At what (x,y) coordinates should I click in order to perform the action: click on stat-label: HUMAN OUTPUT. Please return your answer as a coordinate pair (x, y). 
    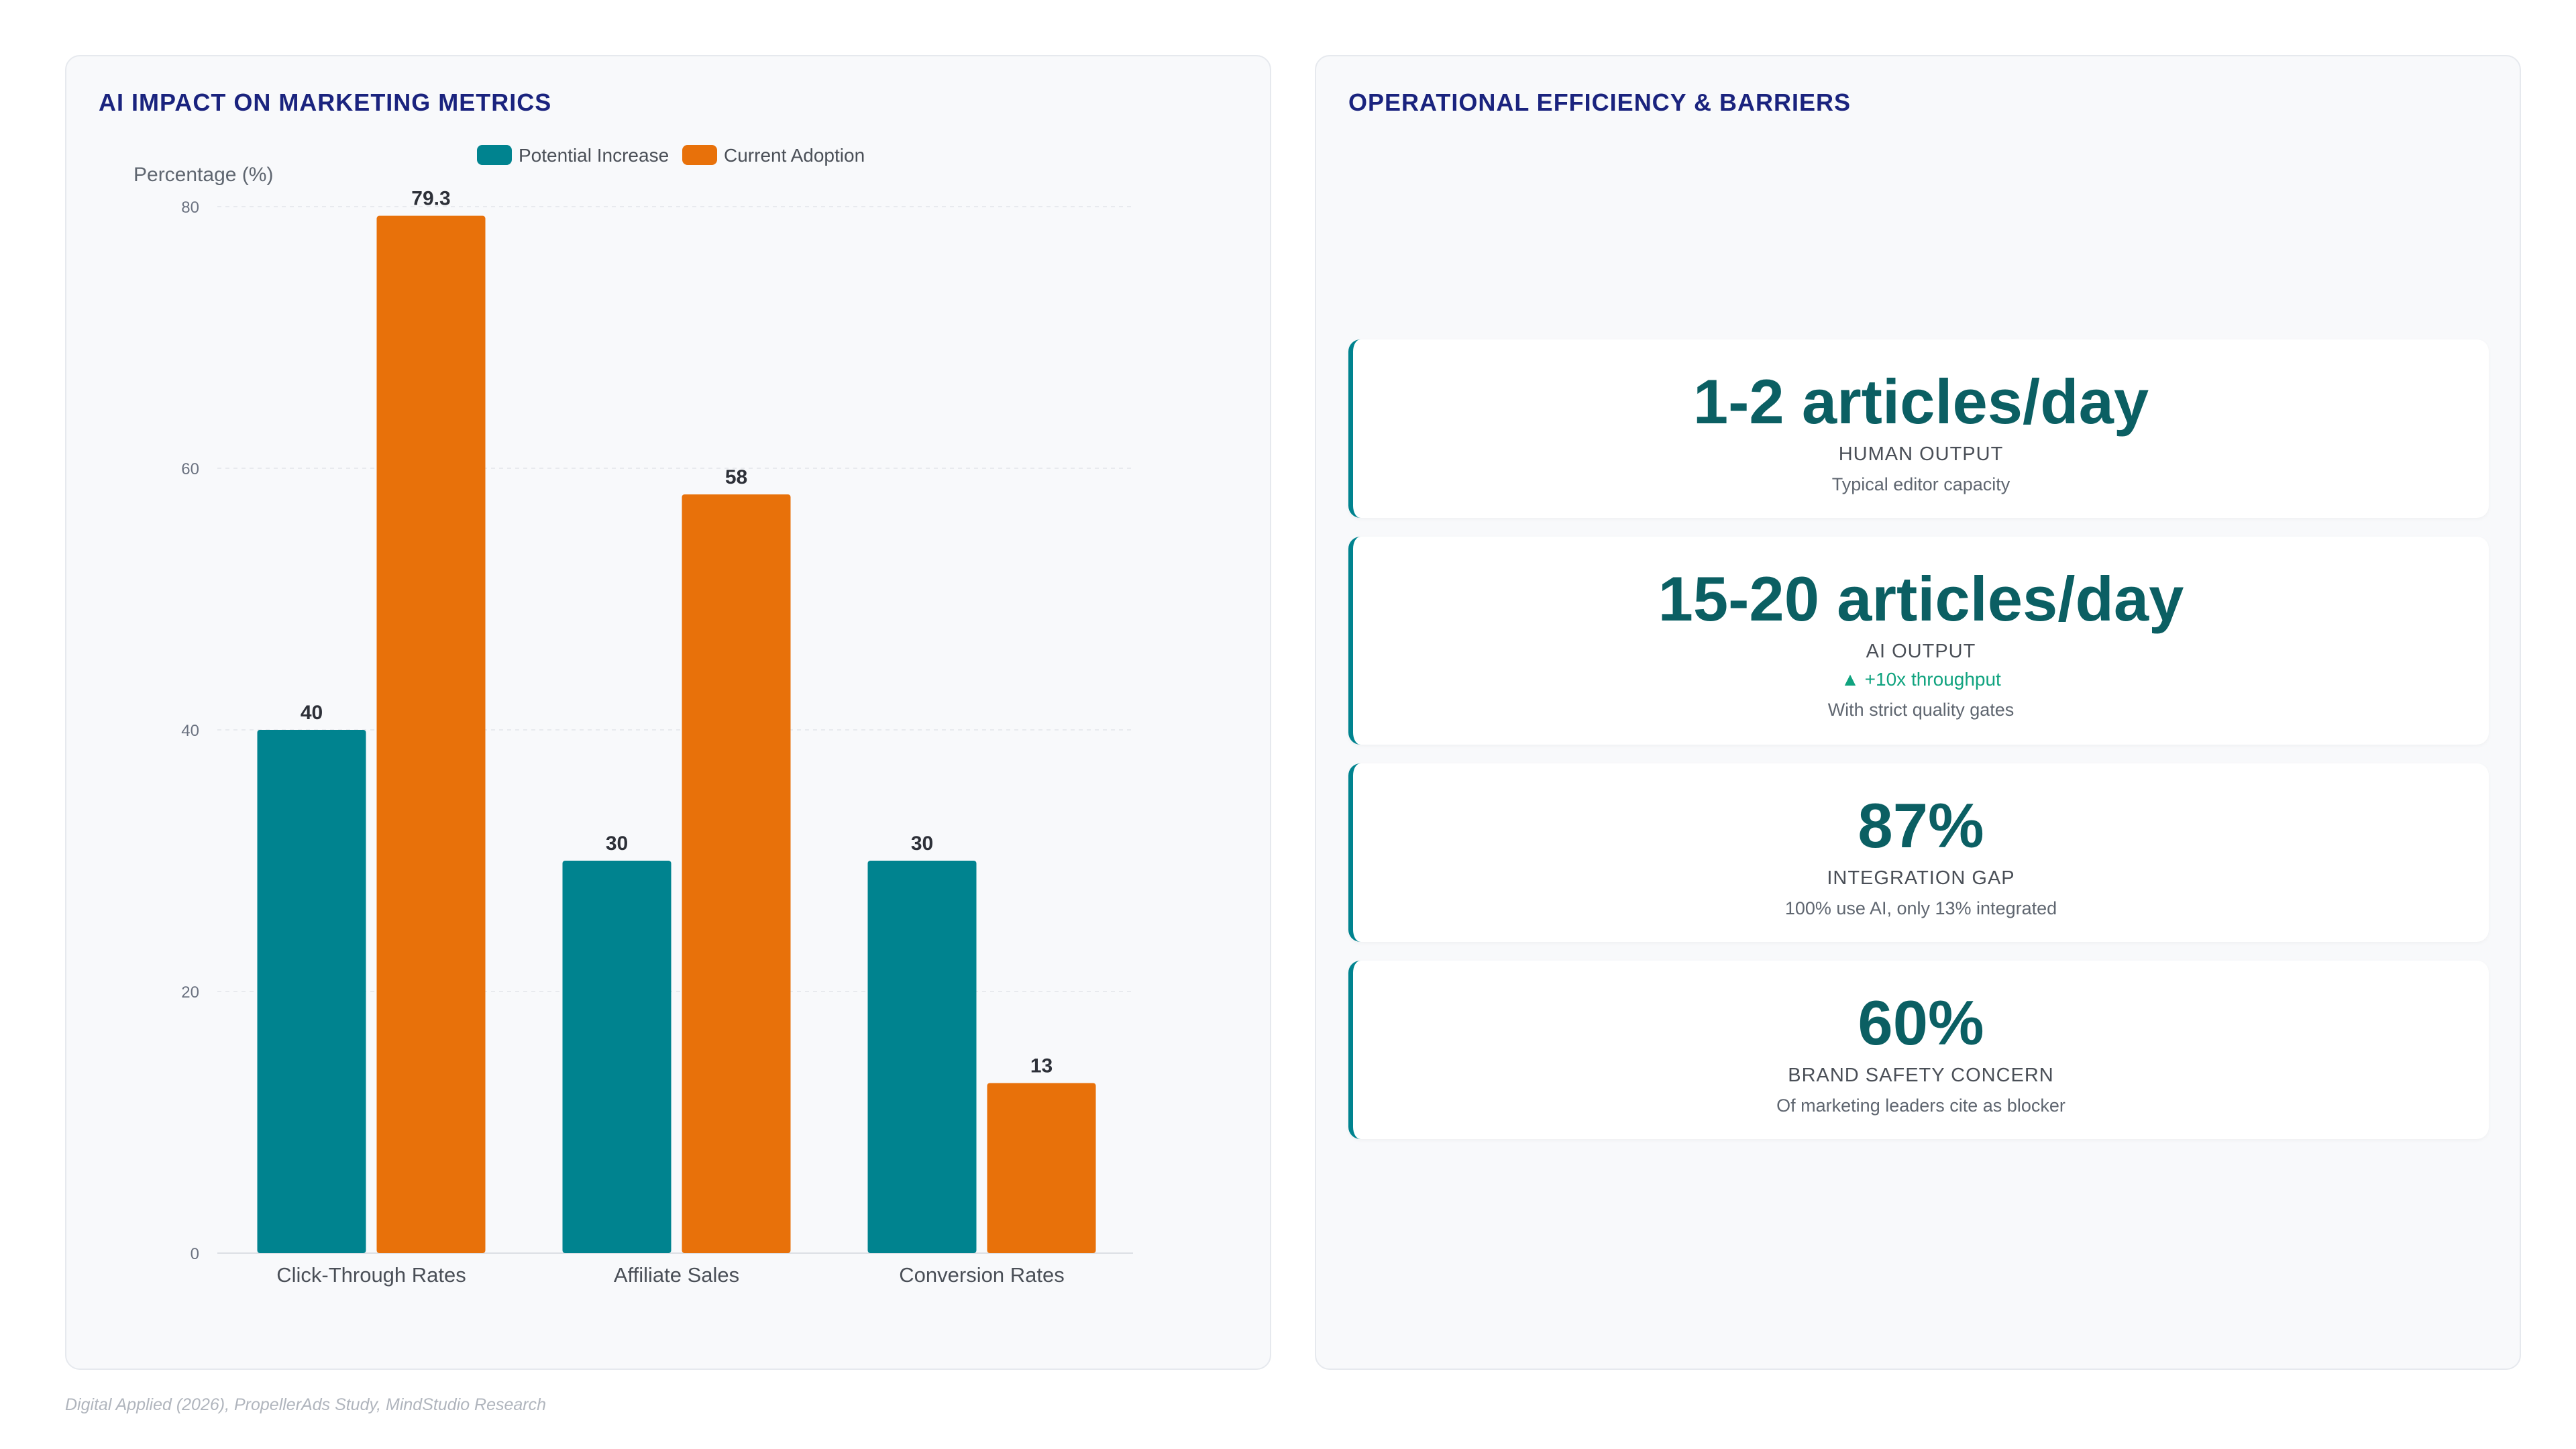
    Looking at the image, I should click on (1921, 454).